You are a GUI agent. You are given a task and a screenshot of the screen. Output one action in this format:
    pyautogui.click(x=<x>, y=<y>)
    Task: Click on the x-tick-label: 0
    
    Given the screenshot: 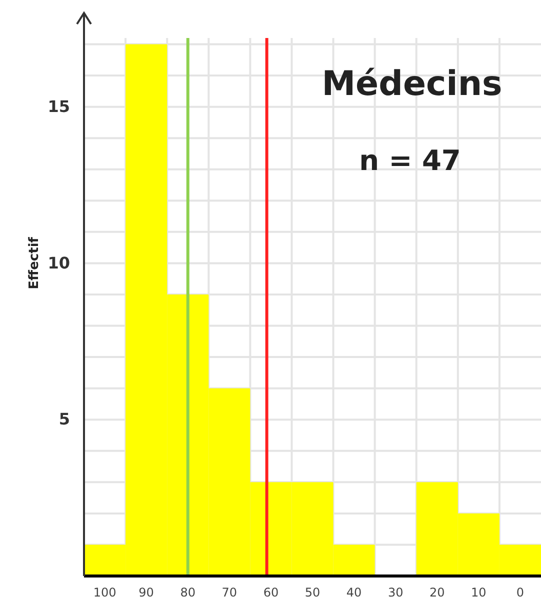 What is the action you would take?
    pyautogui.click(x=520, y=593)
    